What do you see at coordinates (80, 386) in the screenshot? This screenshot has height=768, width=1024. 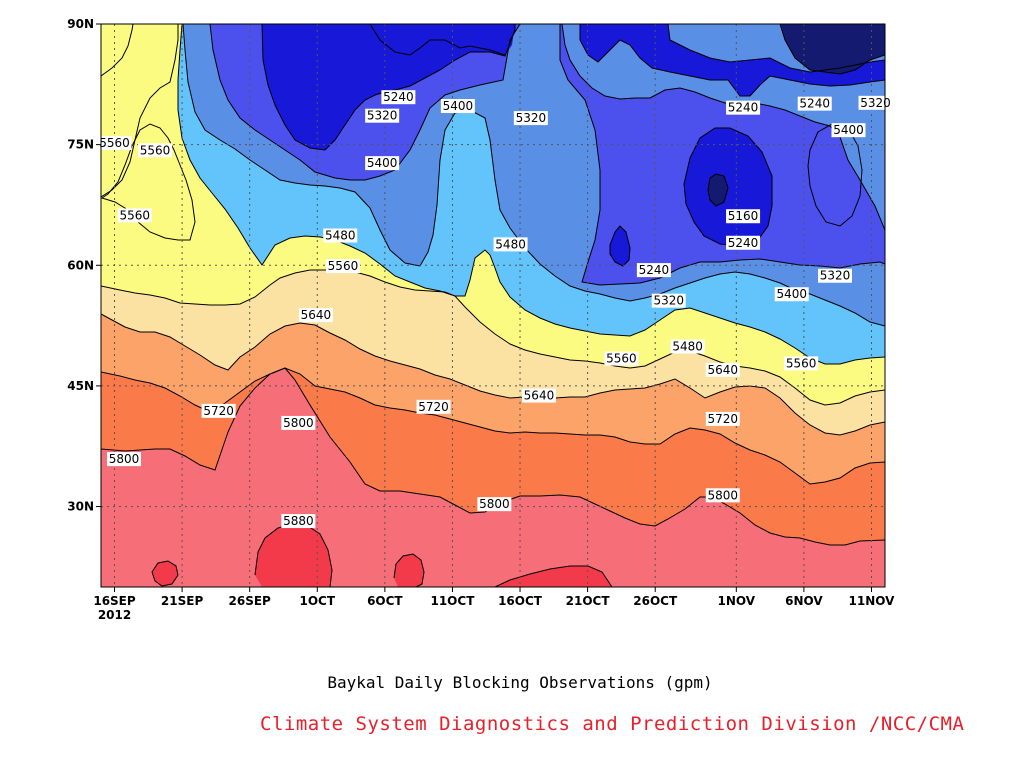 I see `y-tick-label: 45N` at bounding box center [80, 386].